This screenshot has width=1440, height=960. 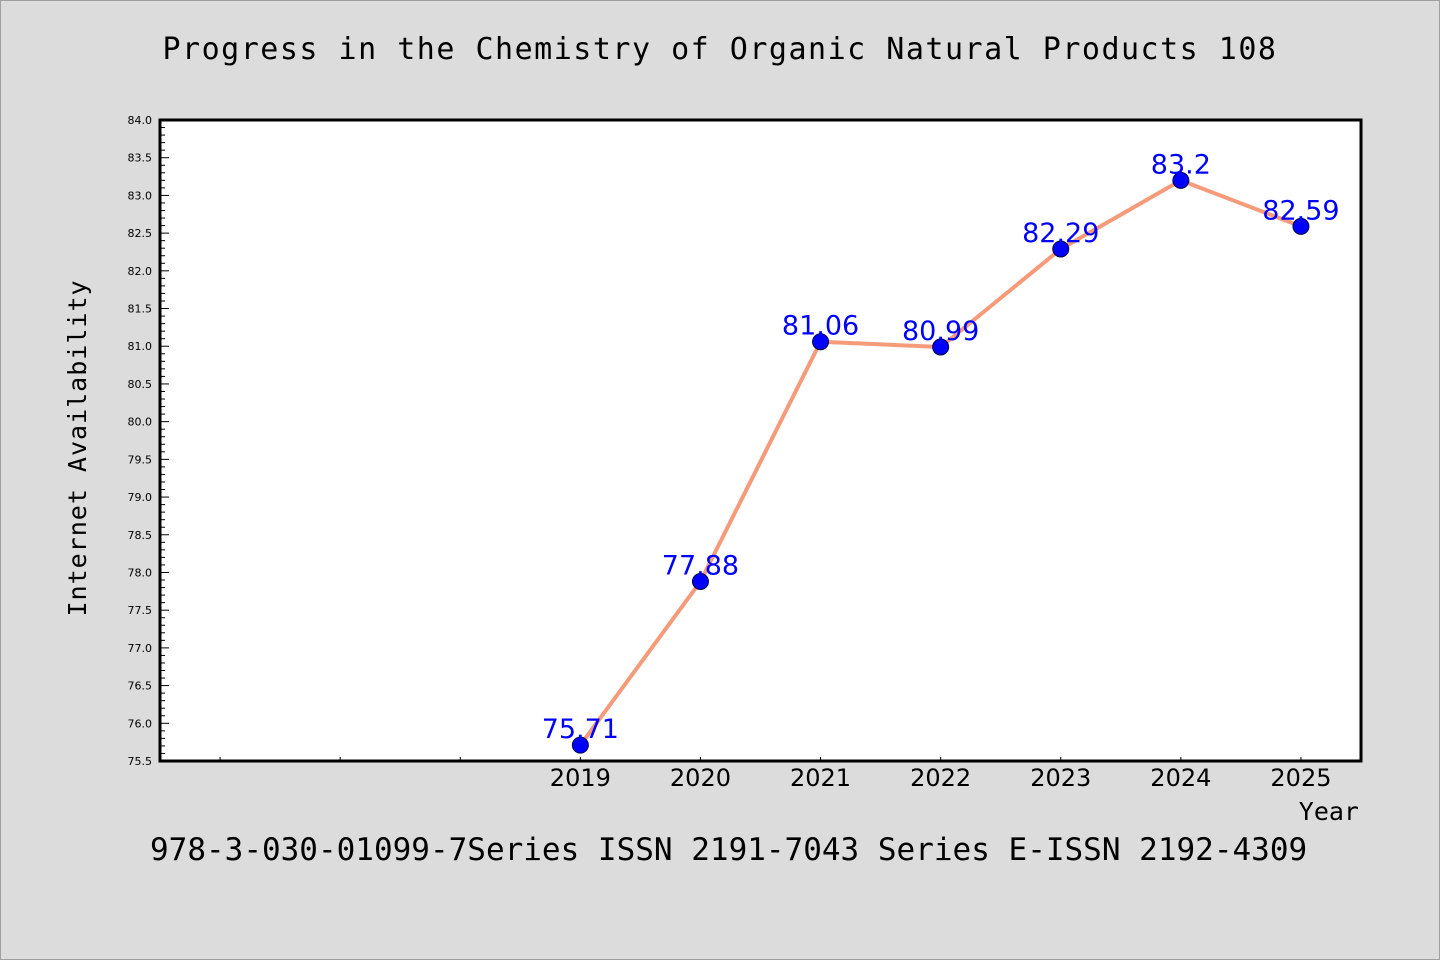 I want to click on x-tick-label: 2022, so click(x=940, y=778).